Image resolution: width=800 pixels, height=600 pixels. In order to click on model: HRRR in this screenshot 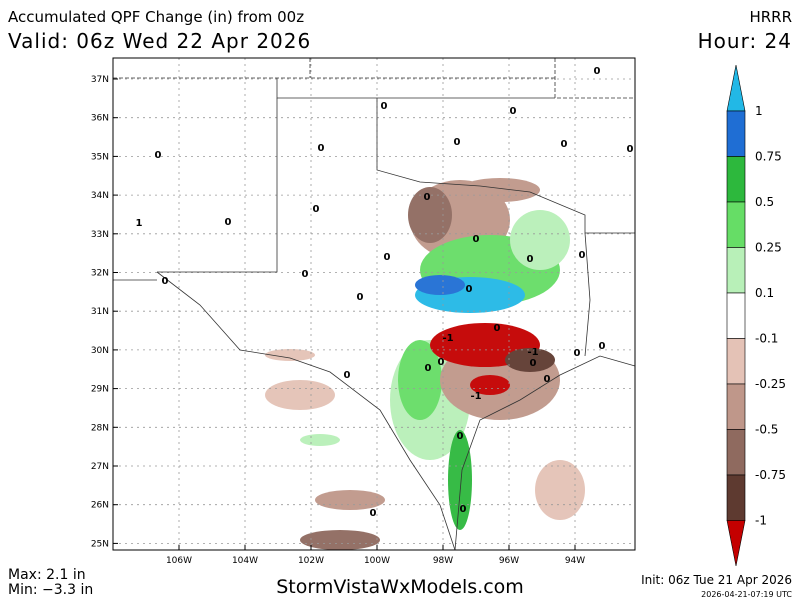, I will do `click(770, 17)`.